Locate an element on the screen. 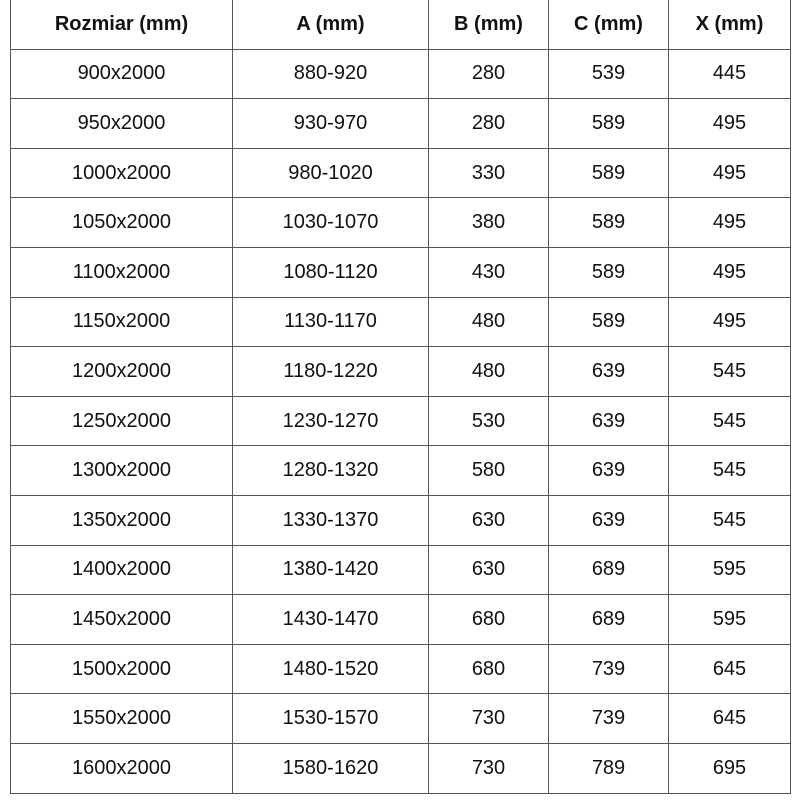 Image resolution: width=800 pixels, height=800 pixels. table-row: 1350x2000 1330-1370 630 639 545 is located at coordinates (400, 520).